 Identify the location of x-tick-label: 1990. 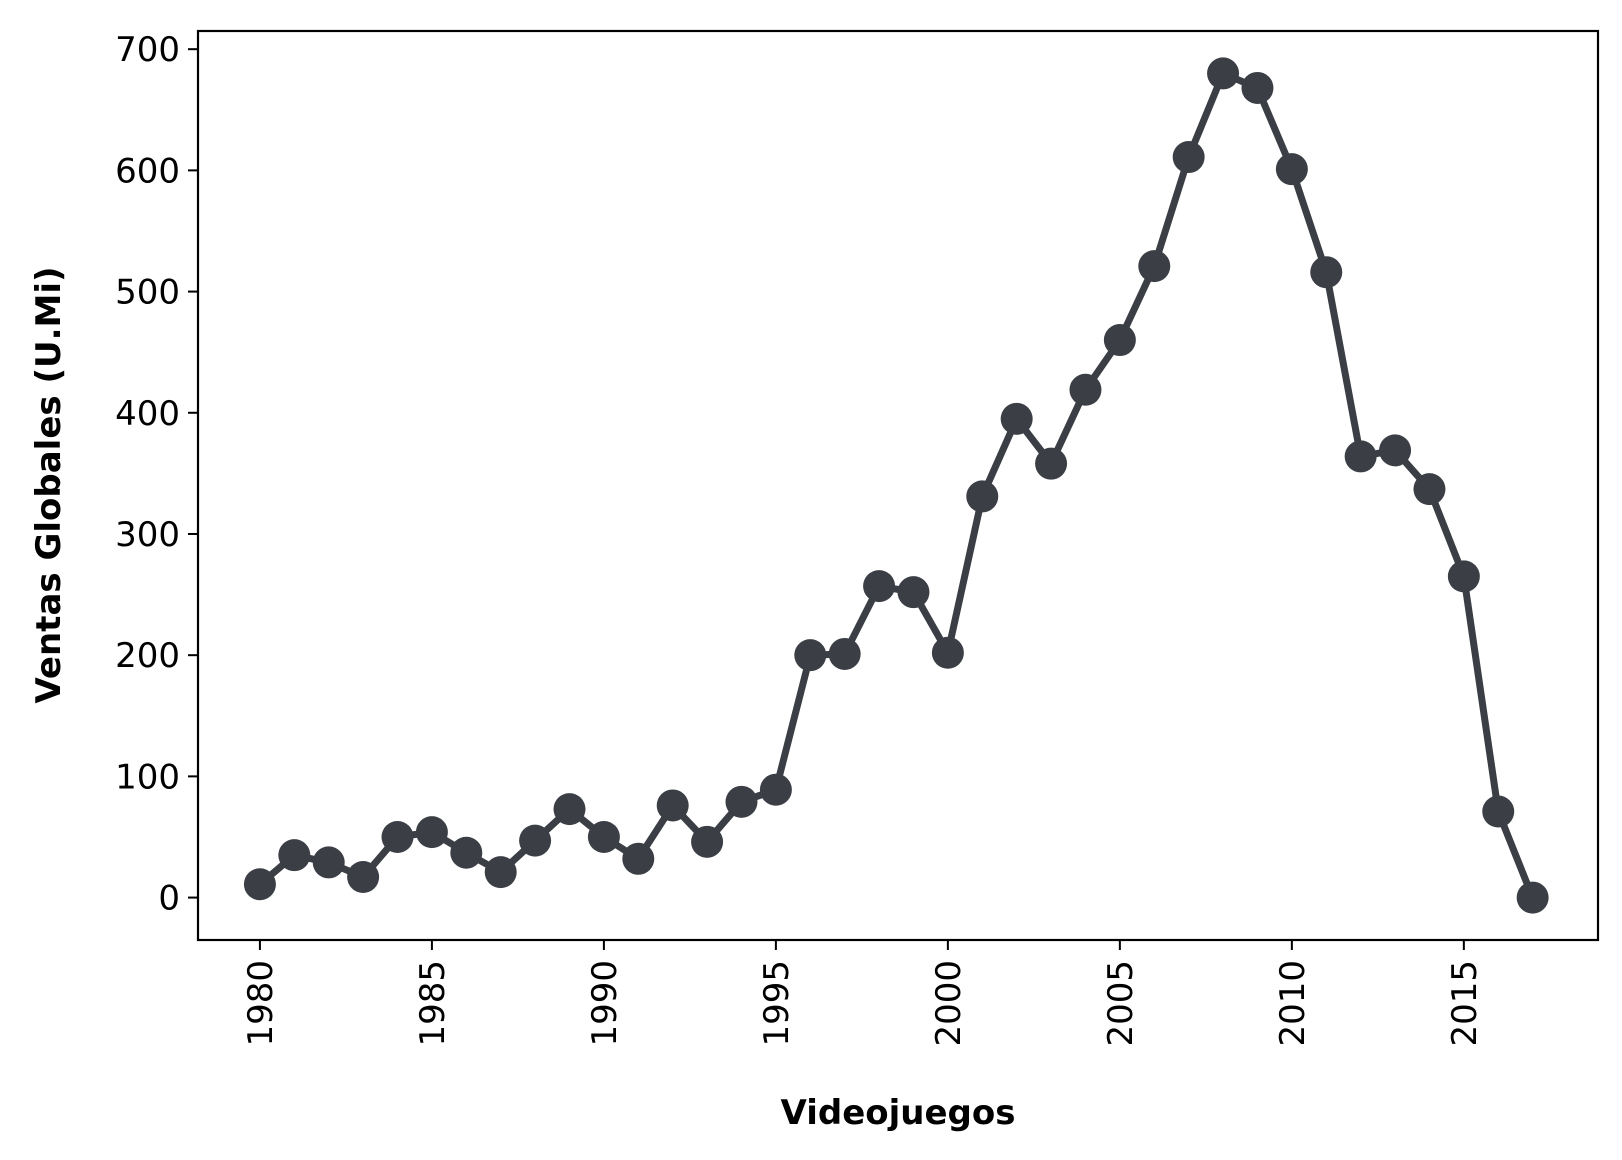
(605, 1003).